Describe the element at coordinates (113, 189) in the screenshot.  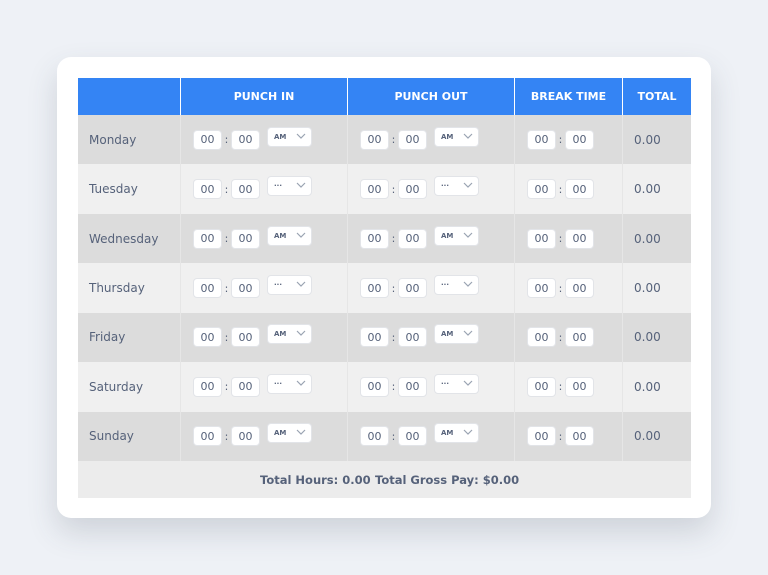
I see `day-label: Tuesday` at that location.